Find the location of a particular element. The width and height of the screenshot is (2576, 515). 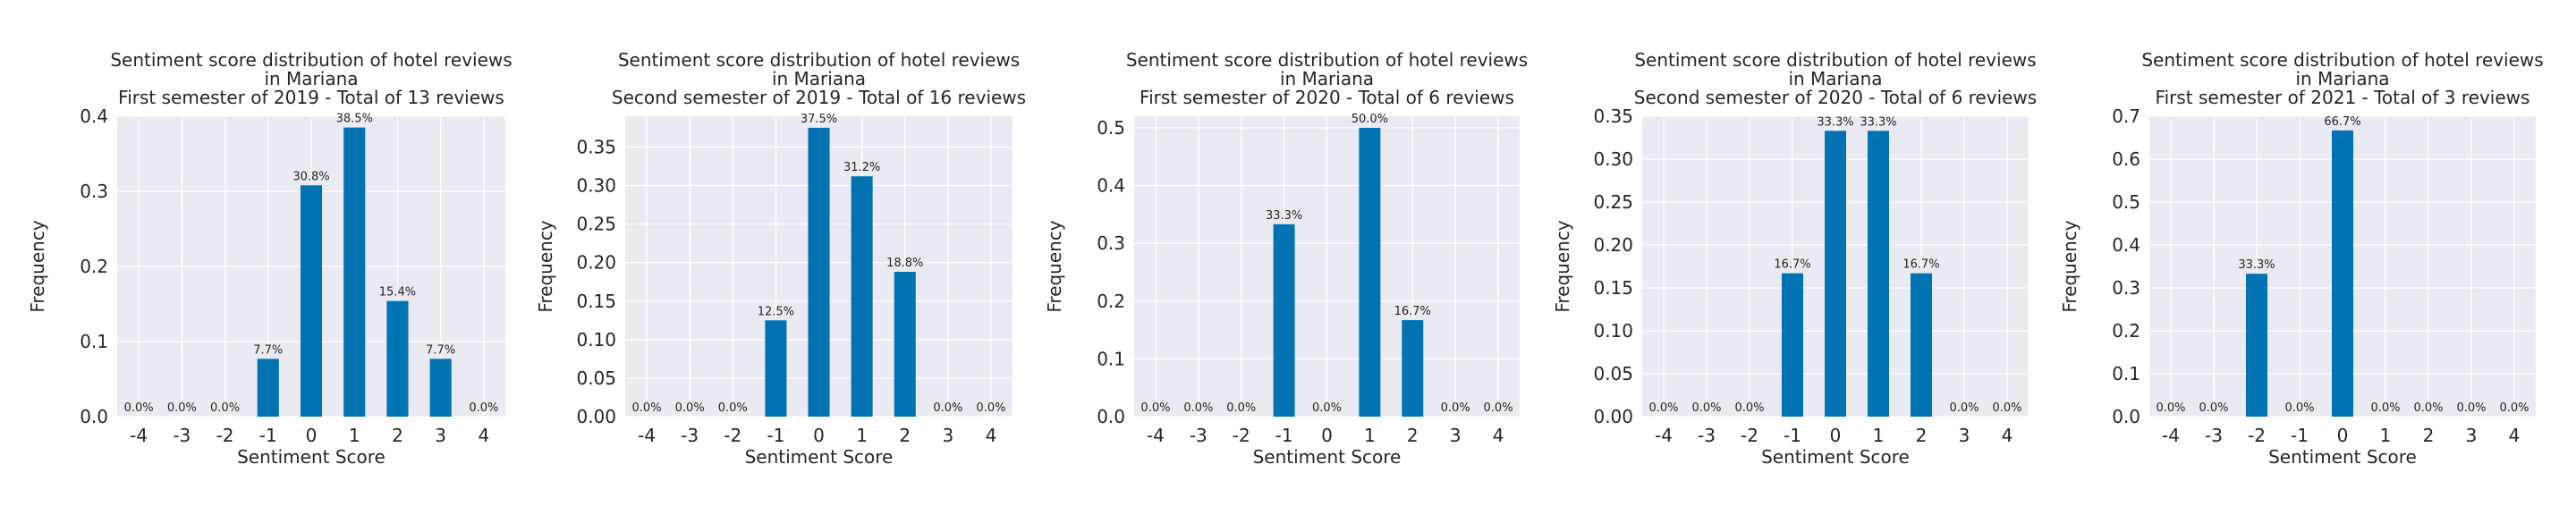

bar-label: 18.8% is located at coordinates (904, 263).